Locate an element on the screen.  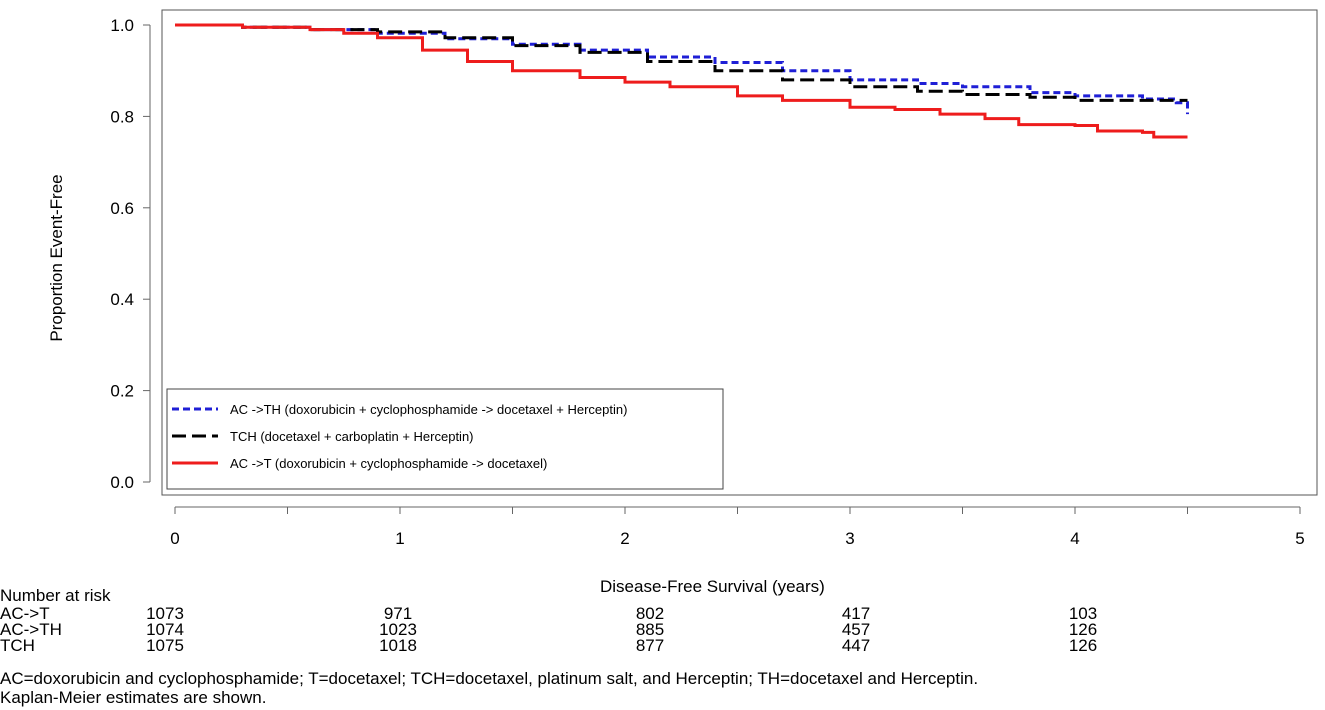
series-layer is located at coordinates (682, 81).